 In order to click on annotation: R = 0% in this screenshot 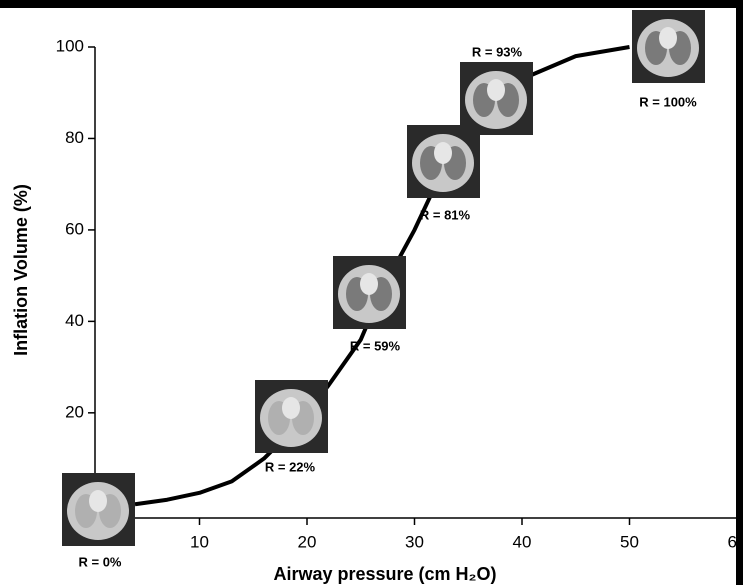, I will do `click(100, 561)`.